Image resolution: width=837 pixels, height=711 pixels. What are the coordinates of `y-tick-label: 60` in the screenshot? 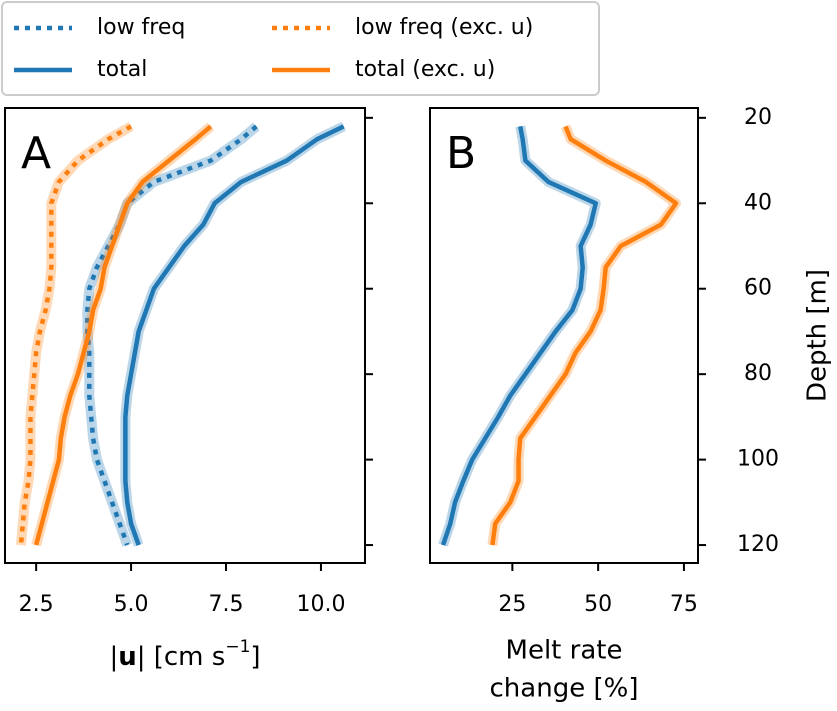 It's located at (758, 288).